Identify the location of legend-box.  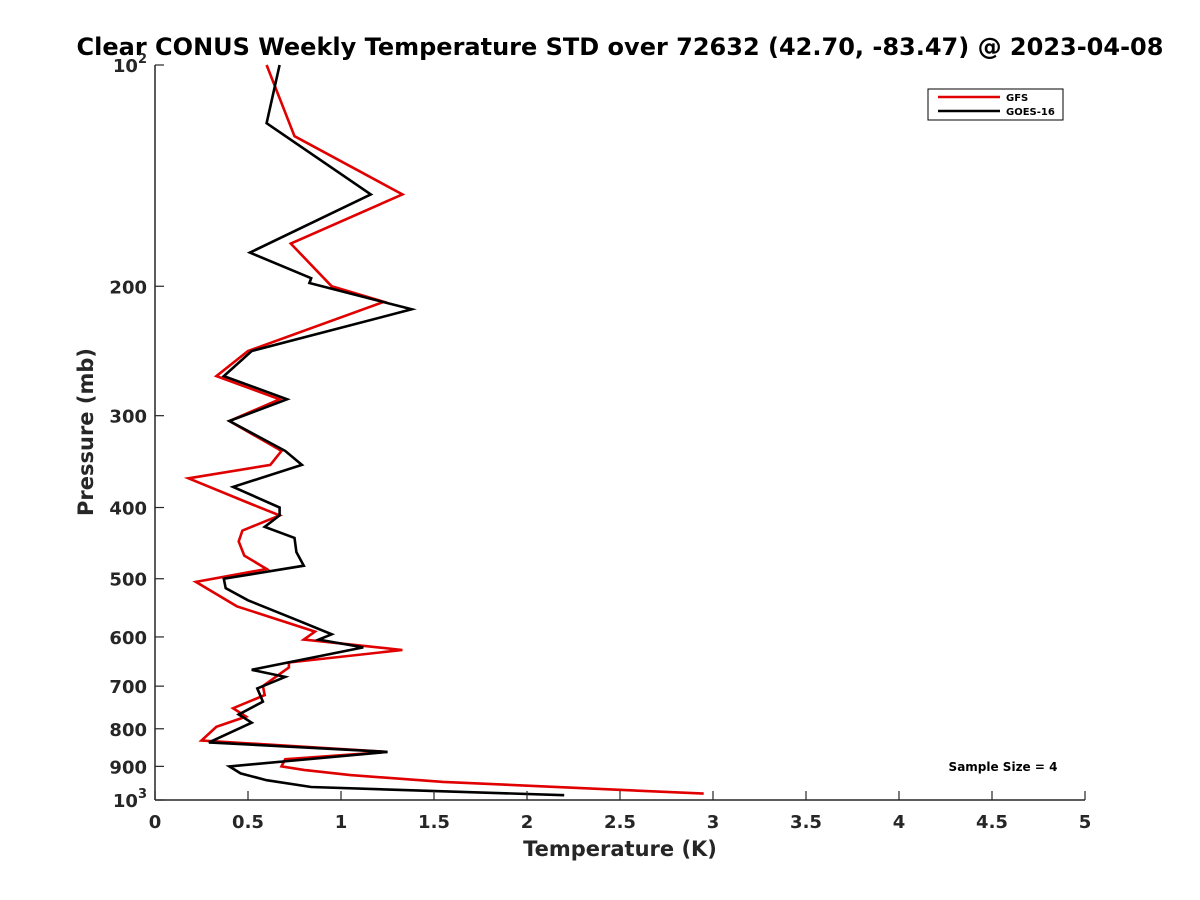
(995, 104).